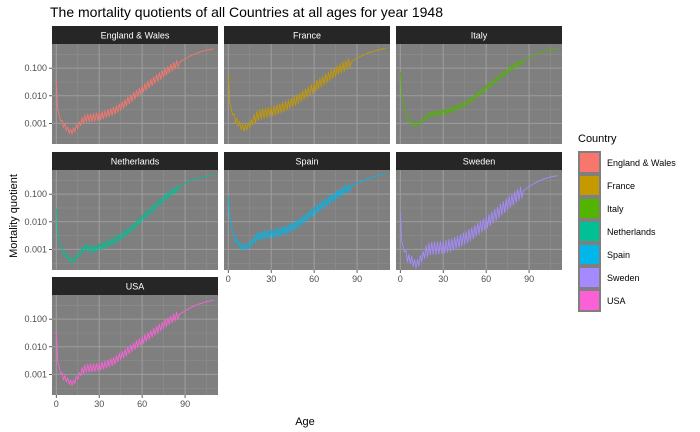 The height and width of the screenshot is (432, 700). Describe the element at coordinates (306, 212) in the screenshot. I see `series-line-spain` at that location.